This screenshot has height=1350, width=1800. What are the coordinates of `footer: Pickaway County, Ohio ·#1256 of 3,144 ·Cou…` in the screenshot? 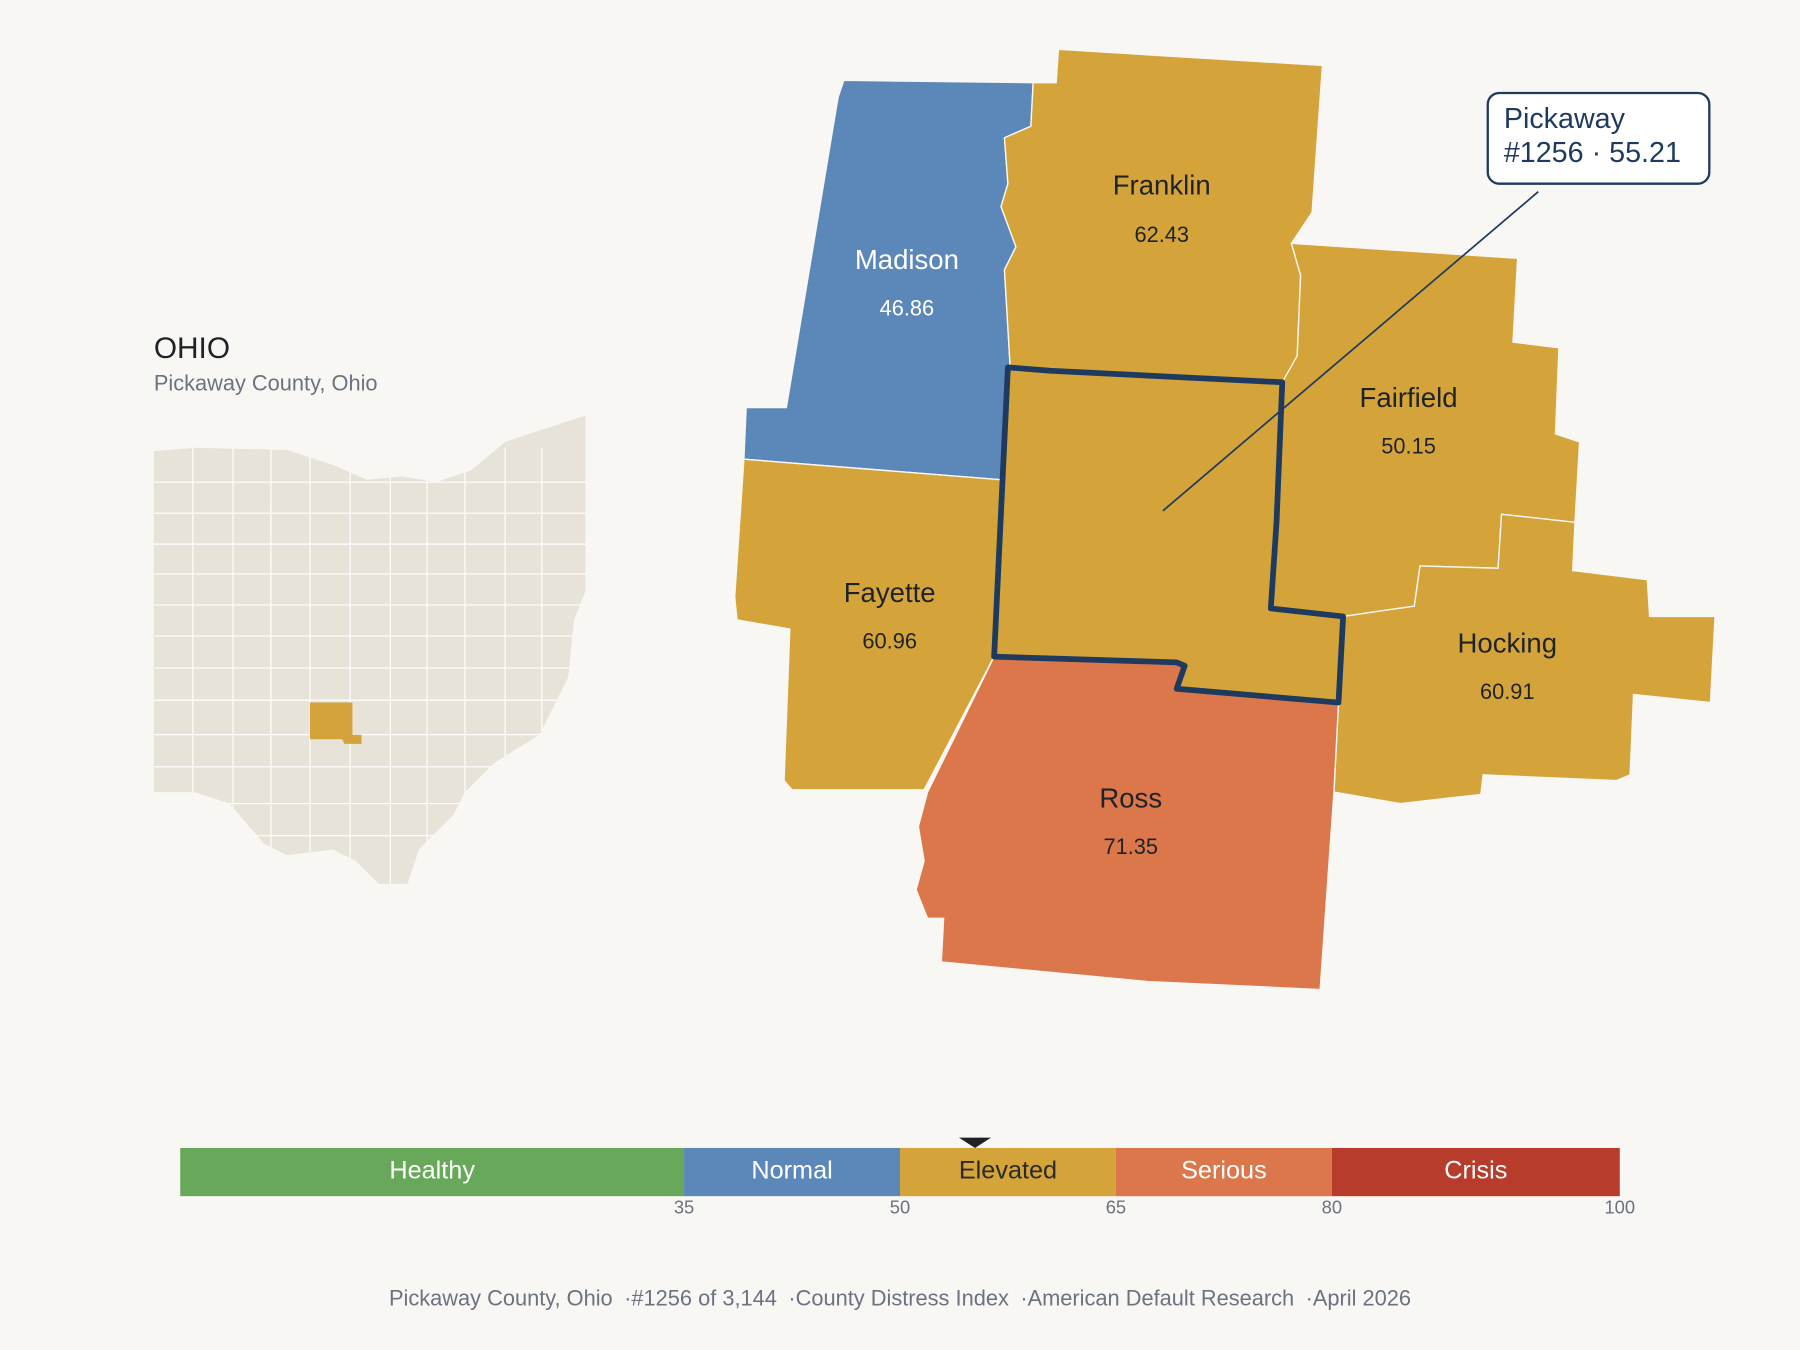 It's located at (900, 1297).